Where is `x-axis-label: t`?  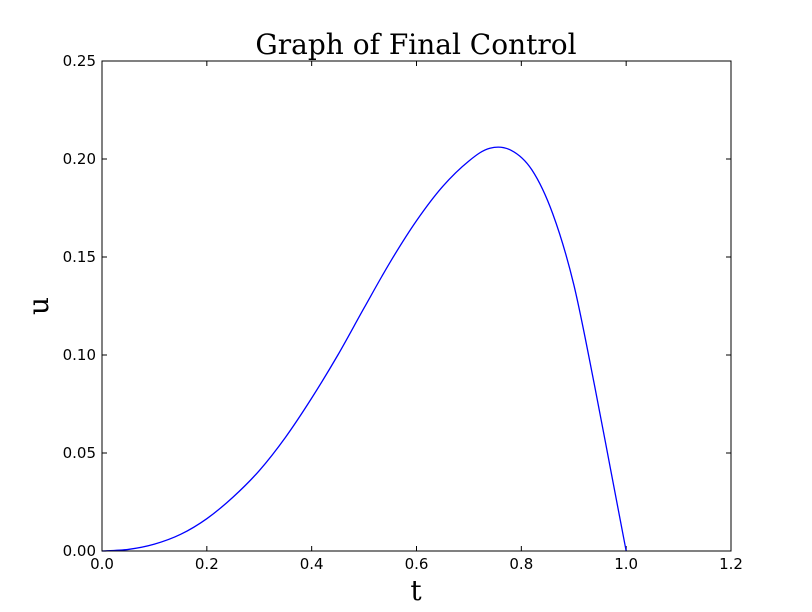 x-axis-label: t is located at coordinates (416, 590).